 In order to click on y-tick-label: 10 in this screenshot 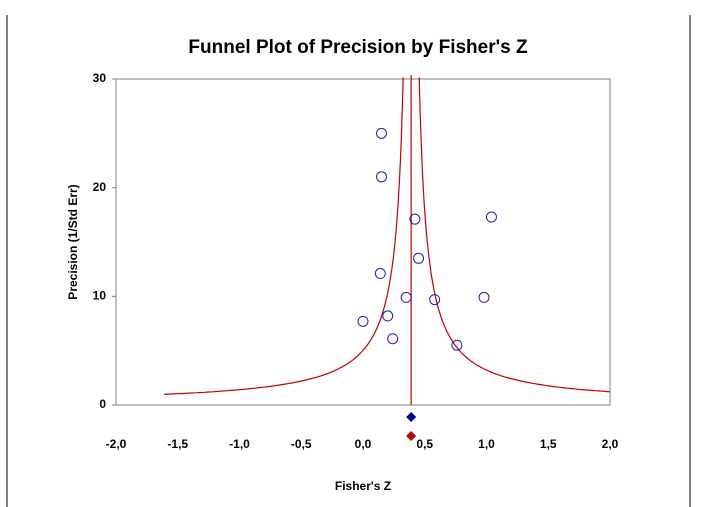, I will do `click(100, 296)`.